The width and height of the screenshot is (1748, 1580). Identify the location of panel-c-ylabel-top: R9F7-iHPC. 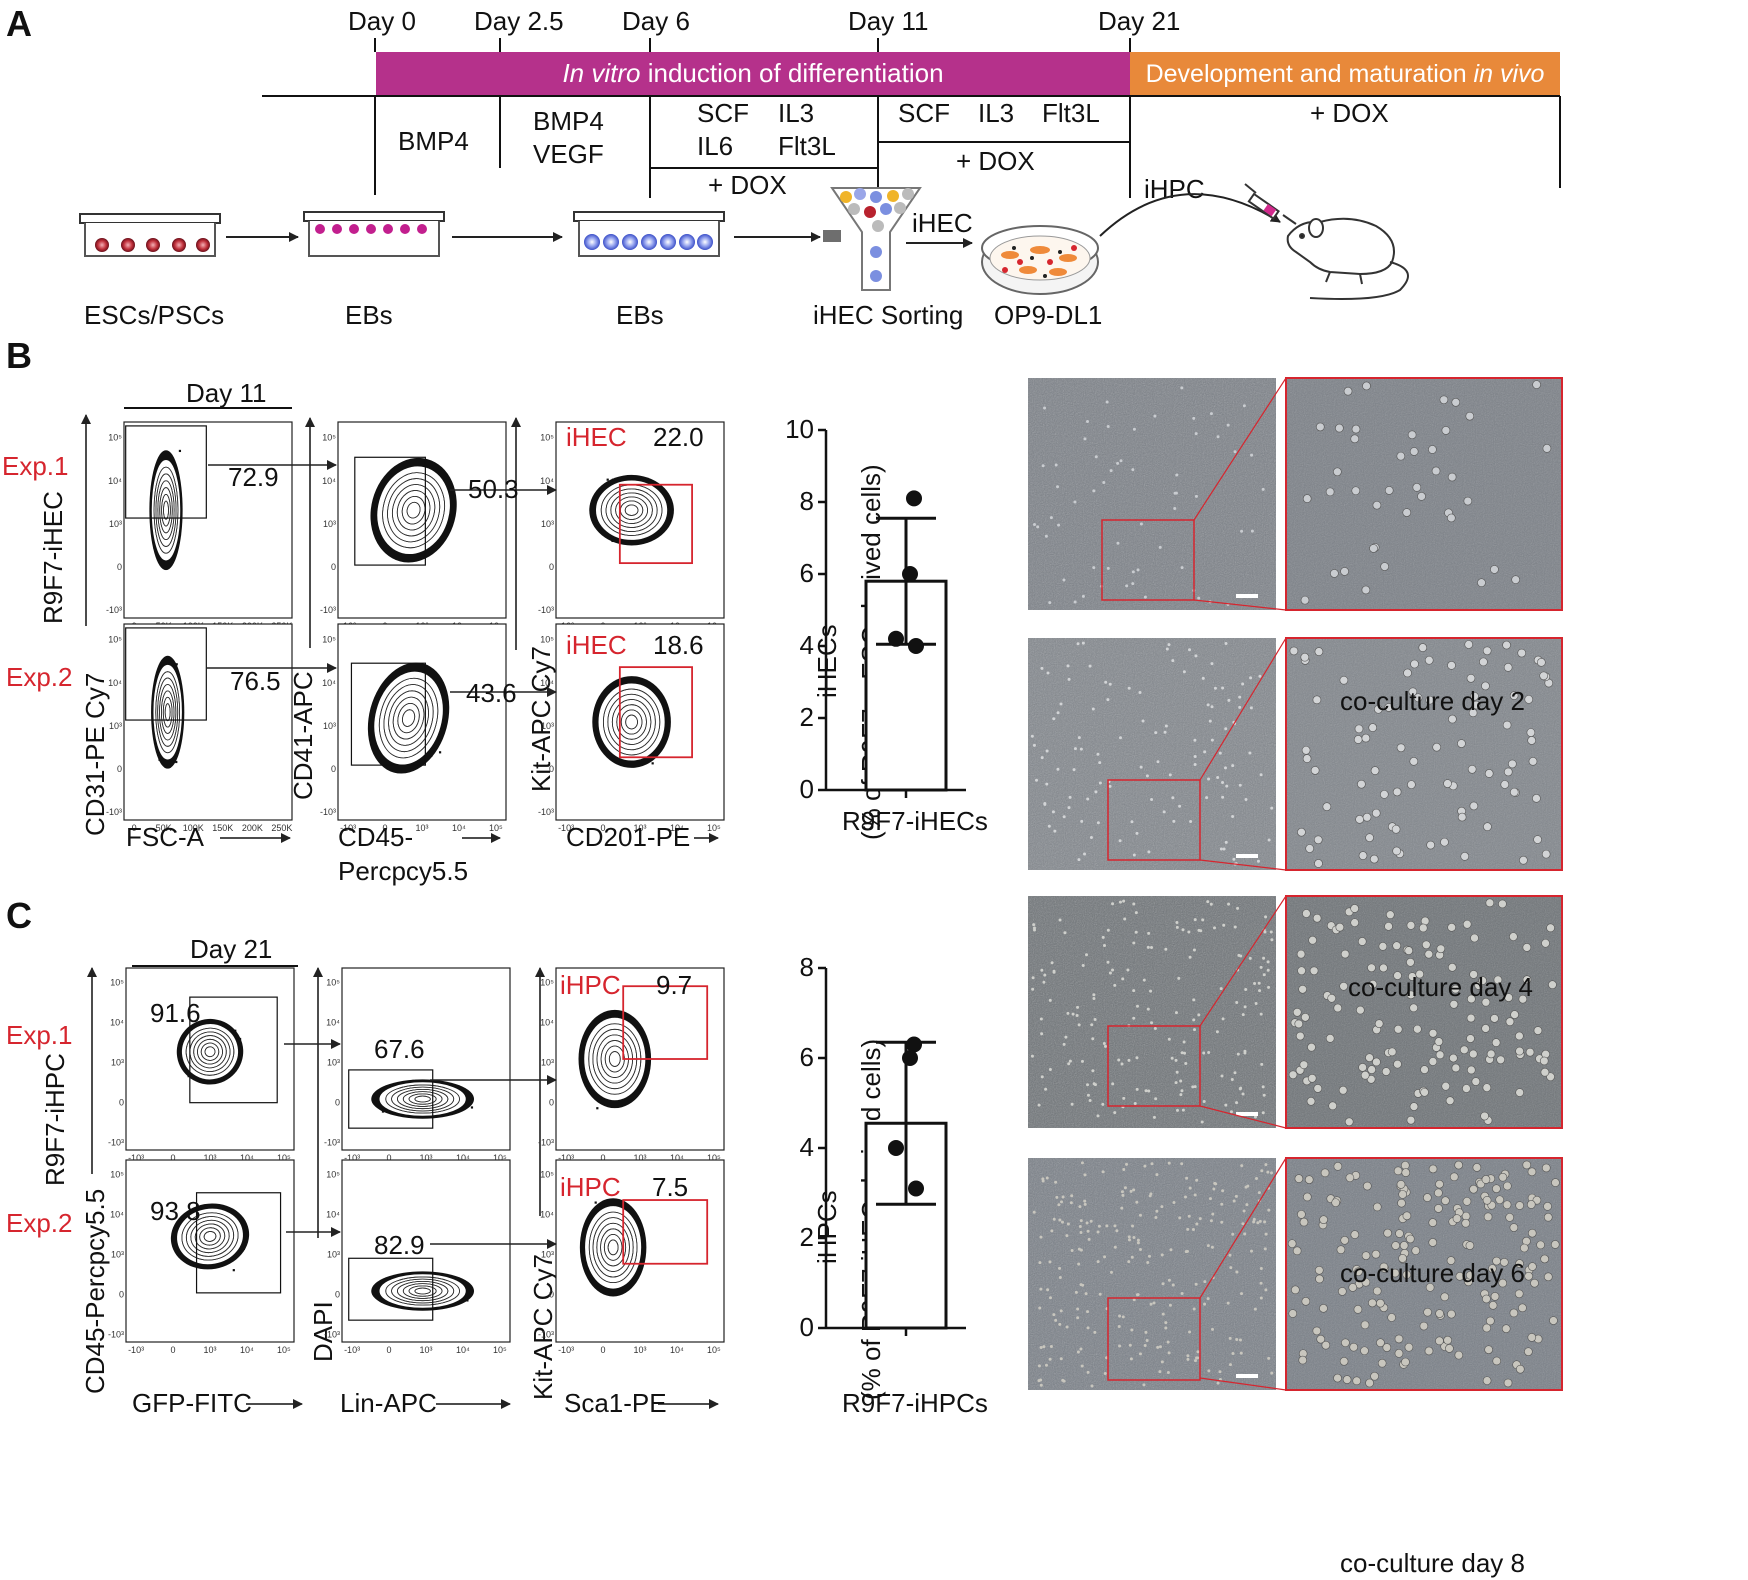
(55, 1119).